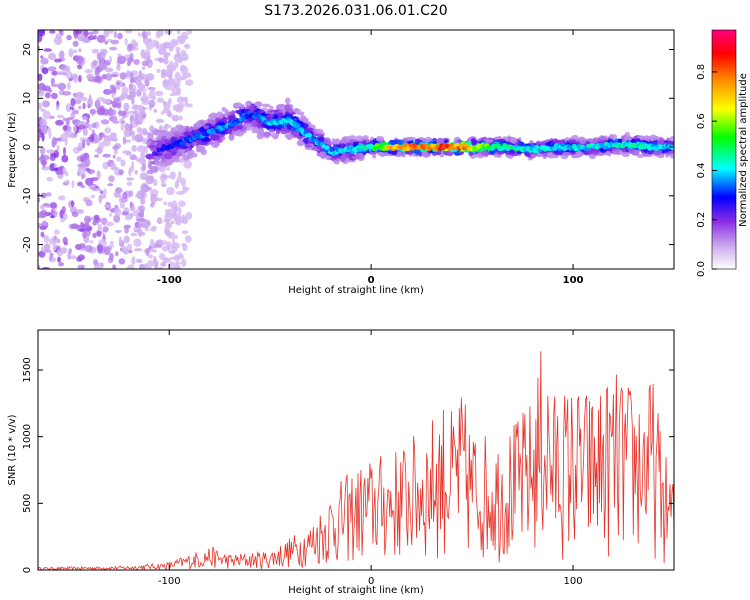  I want to click on y-tick-label: -10, so click(27, 196).